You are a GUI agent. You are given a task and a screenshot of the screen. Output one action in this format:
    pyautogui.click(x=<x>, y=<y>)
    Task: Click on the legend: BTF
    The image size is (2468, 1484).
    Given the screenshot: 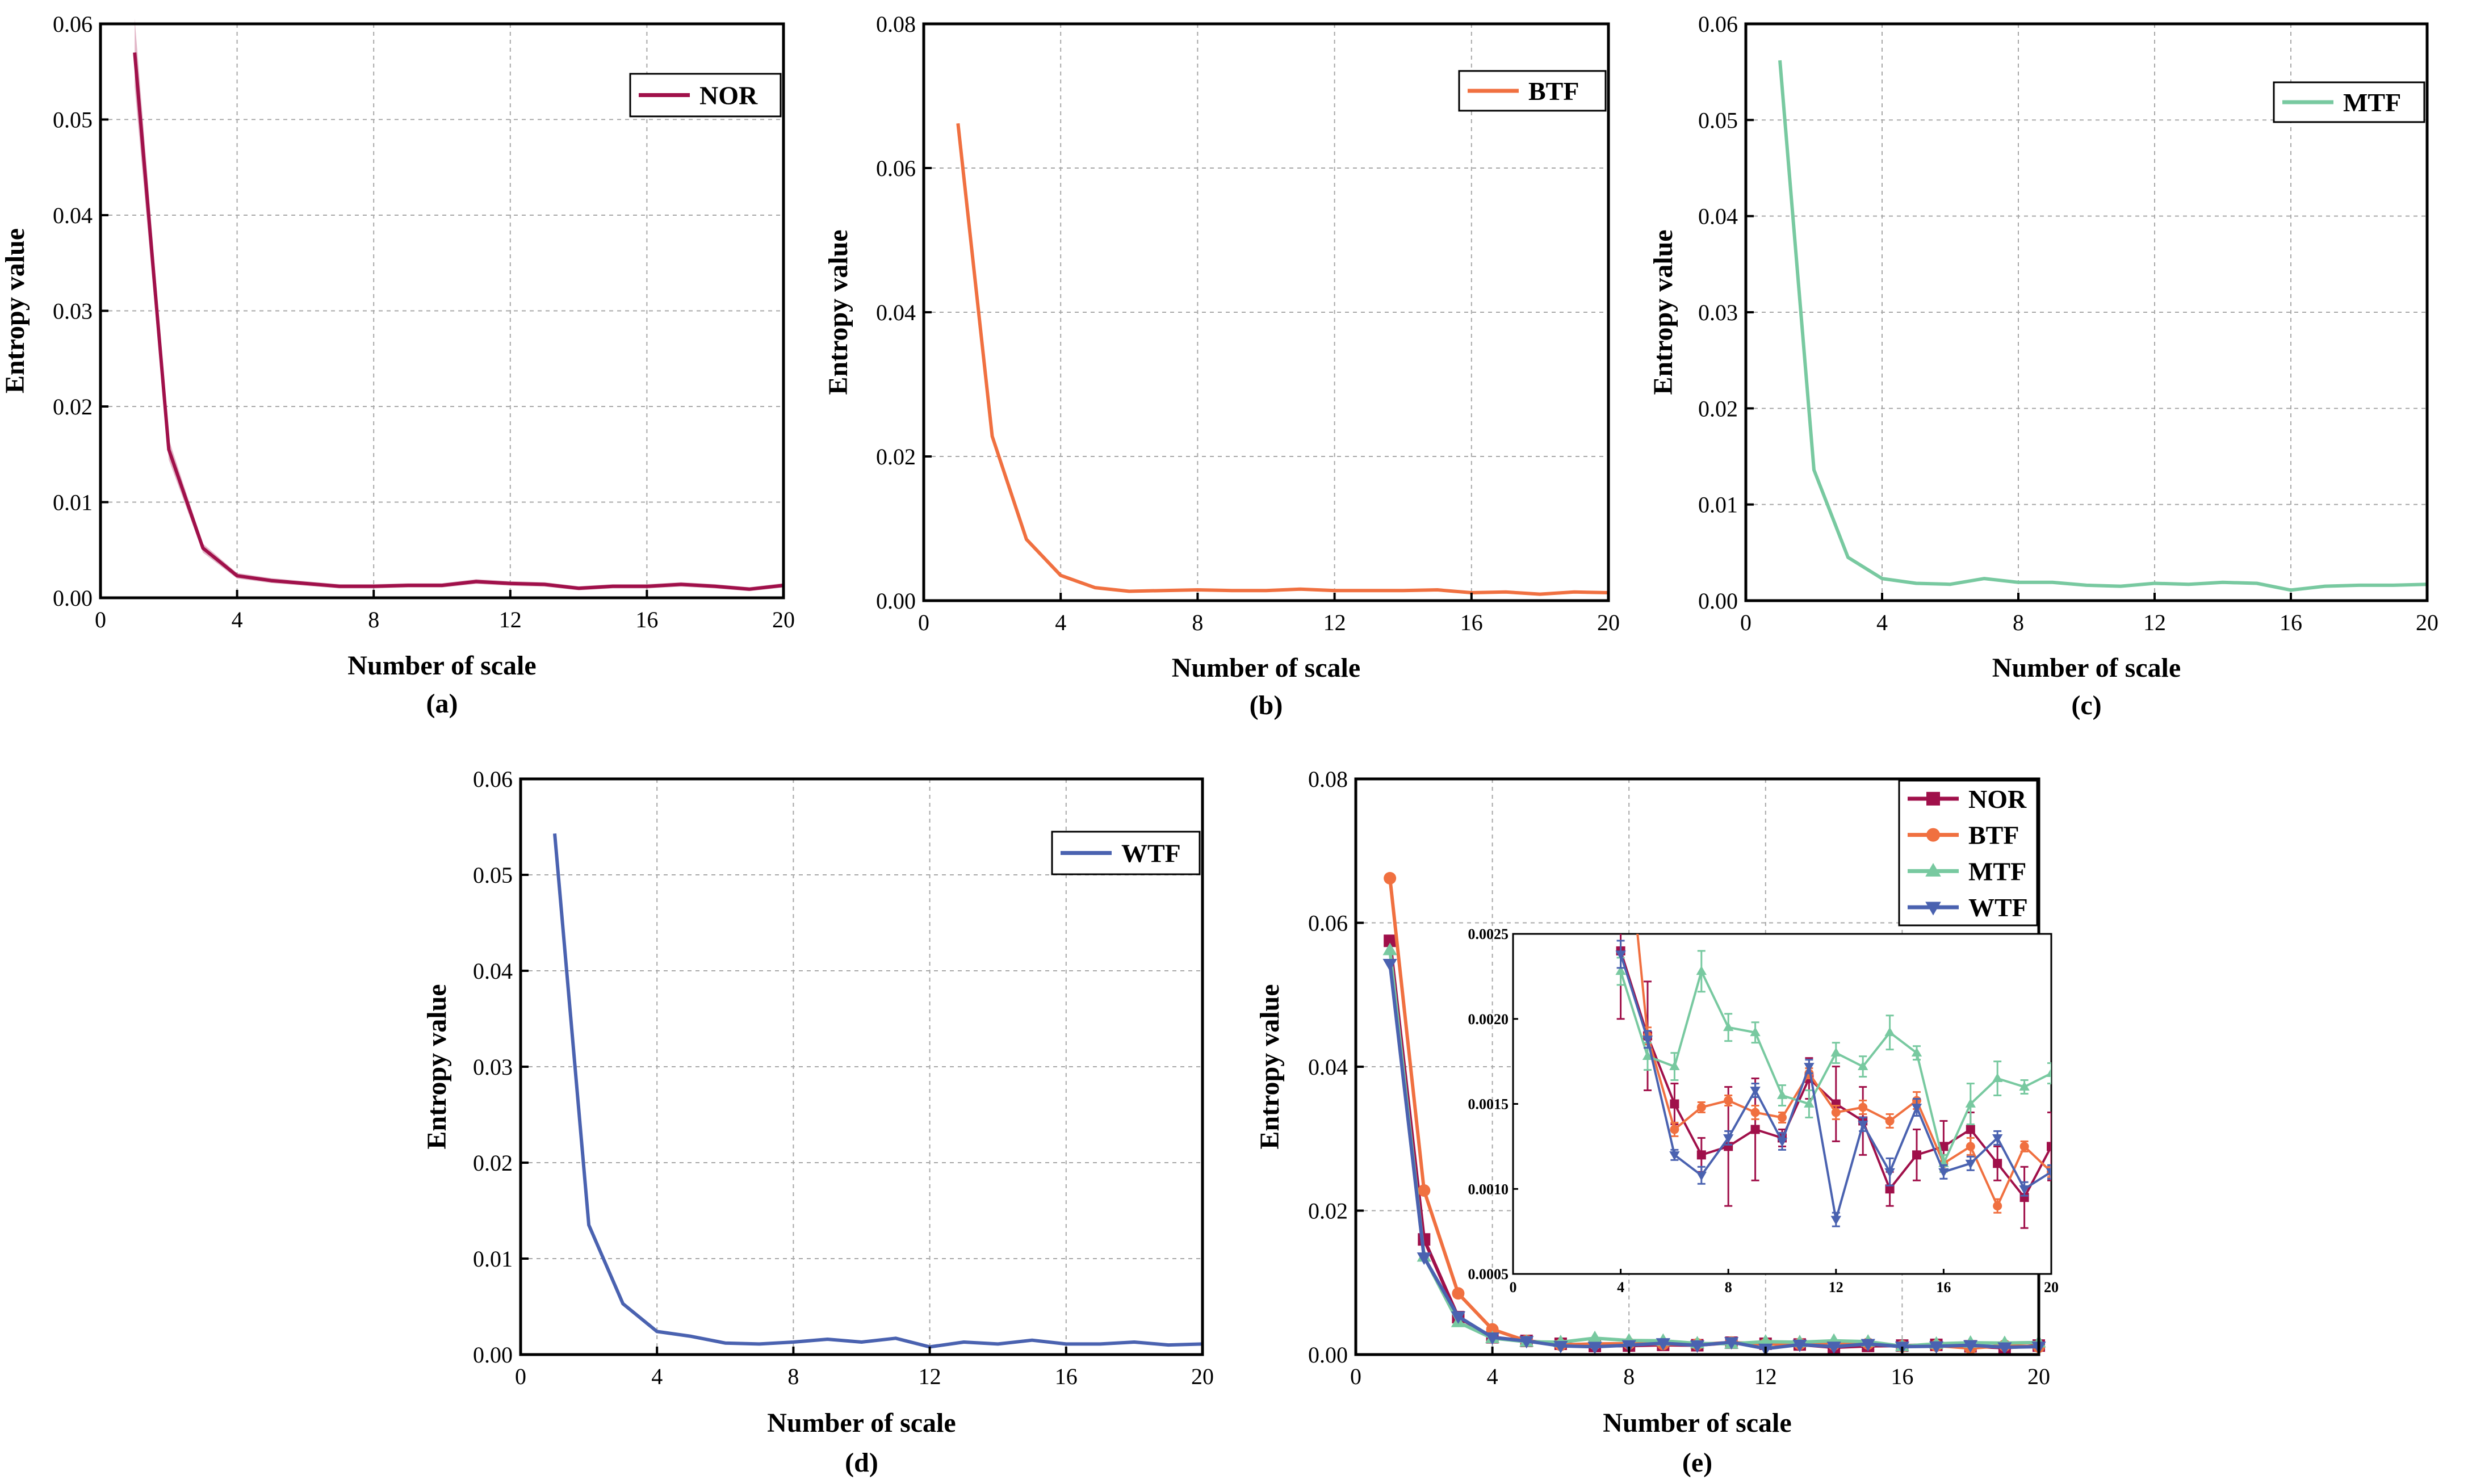 What is the action you would take?
    pyautogui.click(x=1532, y=91)
    